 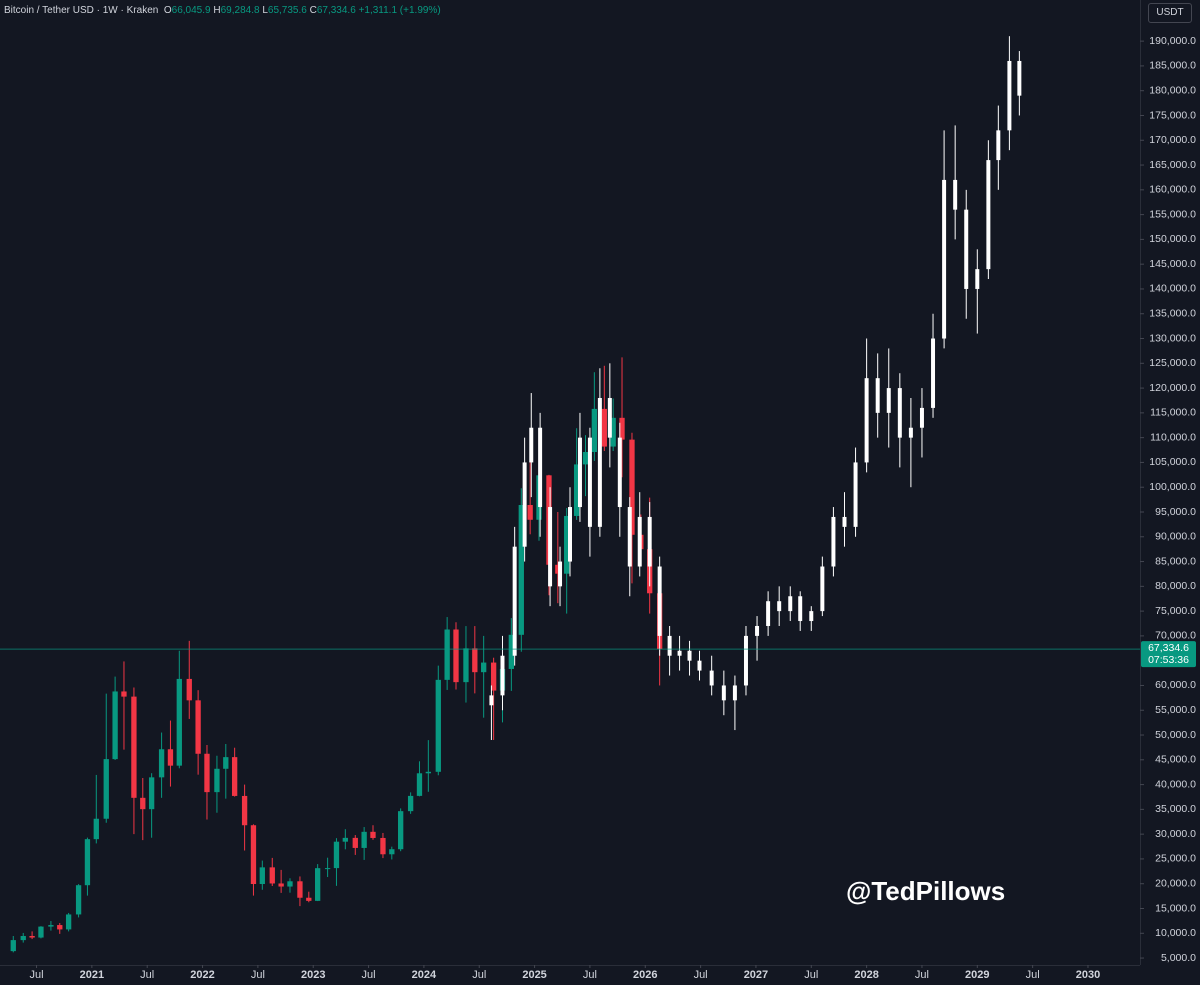 What do you see at coordinates (1175, 611) in the screenshot?
I see `y-tick-label: 75,000.0` at bounding box center [1175, 611].